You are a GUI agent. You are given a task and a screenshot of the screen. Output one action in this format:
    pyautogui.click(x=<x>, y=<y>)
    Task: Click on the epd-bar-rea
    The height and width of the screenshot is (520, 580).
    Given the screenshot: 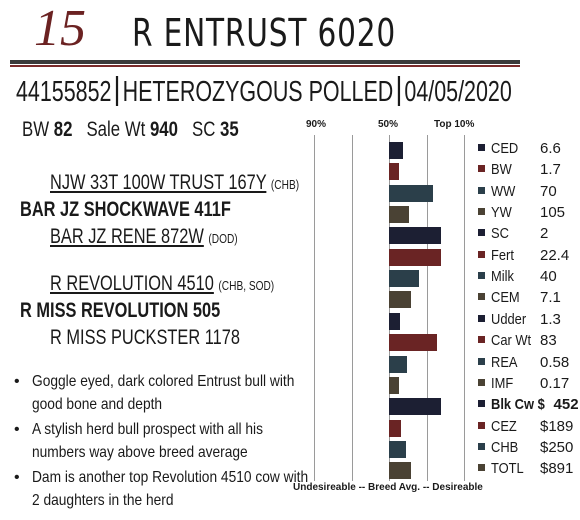 What is the action you would take?
    pyautogui.click(x=398, y=364)
    